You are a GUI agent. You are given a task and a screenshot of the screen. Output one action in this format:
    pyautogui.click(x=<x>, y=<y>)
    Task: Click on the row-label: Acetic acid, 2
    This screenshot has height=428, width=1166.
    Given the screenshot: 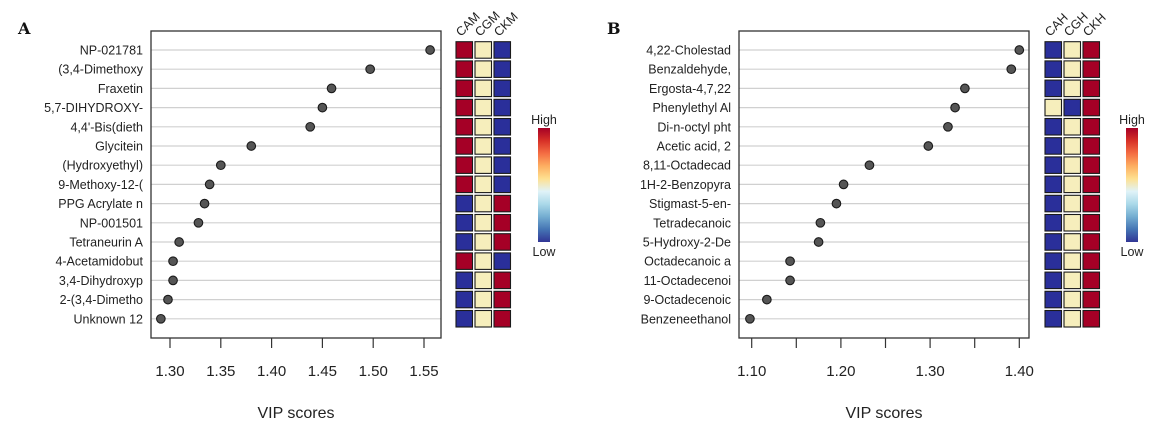 What is the action you would take?
    pyautogui.click(x=694, y=147)
    